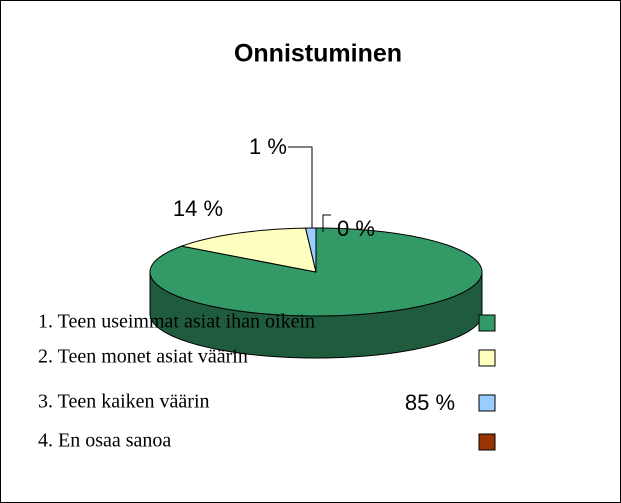 This screenshot has width=621, height=503. Describe the element at coordinates (104, 441) in the screenshot. I see `legend-label: 4. En osaa sanoa` at that location.